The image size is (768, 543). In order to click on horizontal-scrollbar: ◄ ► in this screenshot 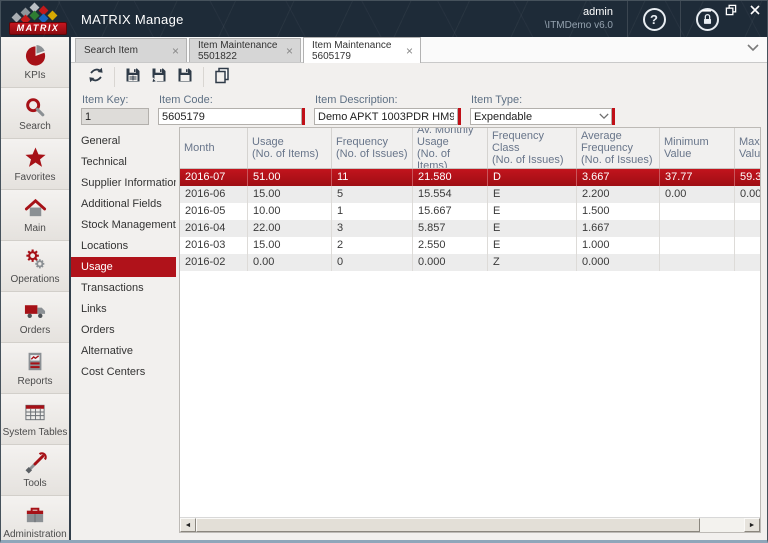, I will do `click(470, 524)`.